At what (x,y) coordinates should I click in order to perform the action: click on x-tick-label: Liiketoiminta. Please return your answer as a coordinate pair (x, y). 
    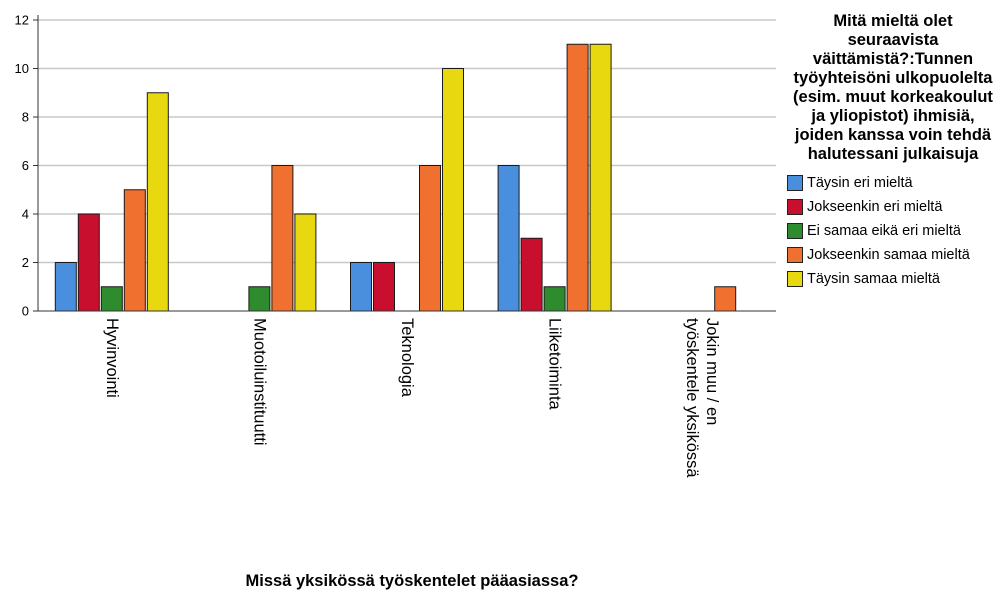
    Looking at the image, I should click on (555, 364).